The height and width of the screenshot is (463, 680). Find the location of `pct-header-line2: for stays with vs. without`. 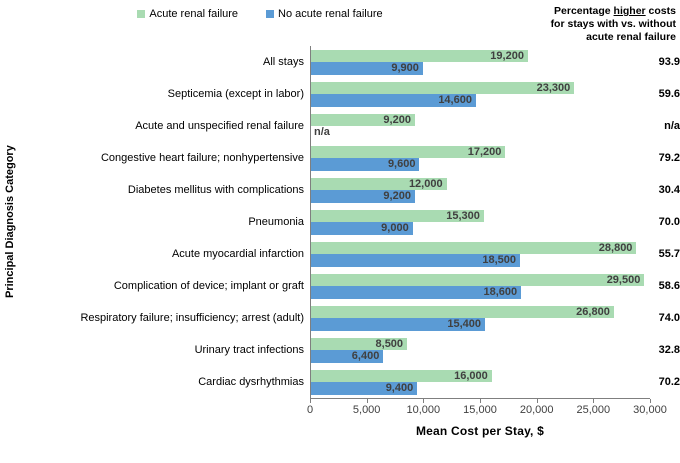

pct-header-line2: for stays with vs. without is located at coordinates (613, 23).